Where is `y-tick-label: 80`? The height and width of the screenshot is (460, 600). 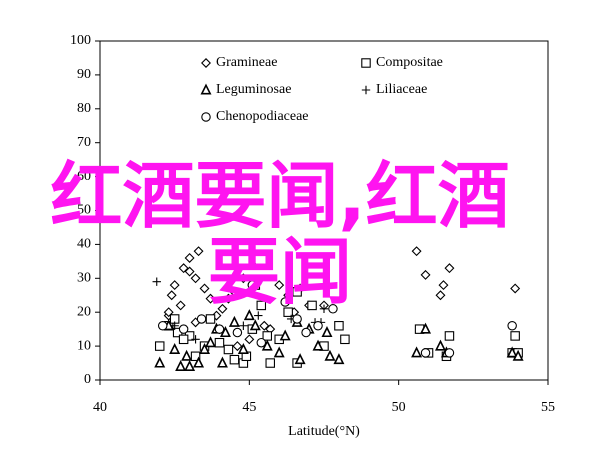
y-tick-label: 80 is located at coordinates (84, 108).